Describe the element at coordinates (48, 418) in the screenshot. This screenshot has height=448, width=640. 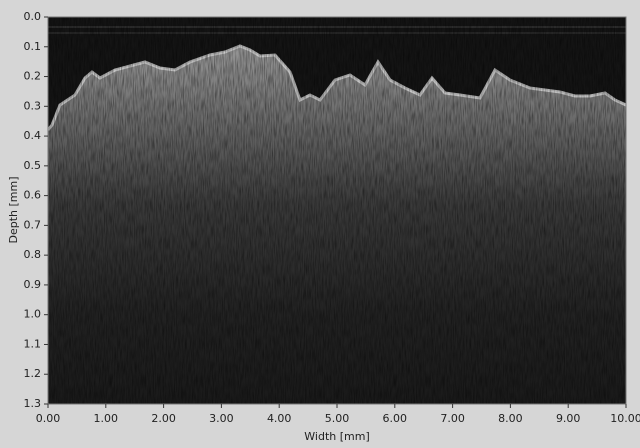
I see `x-tick-label: 0.00` at that location.